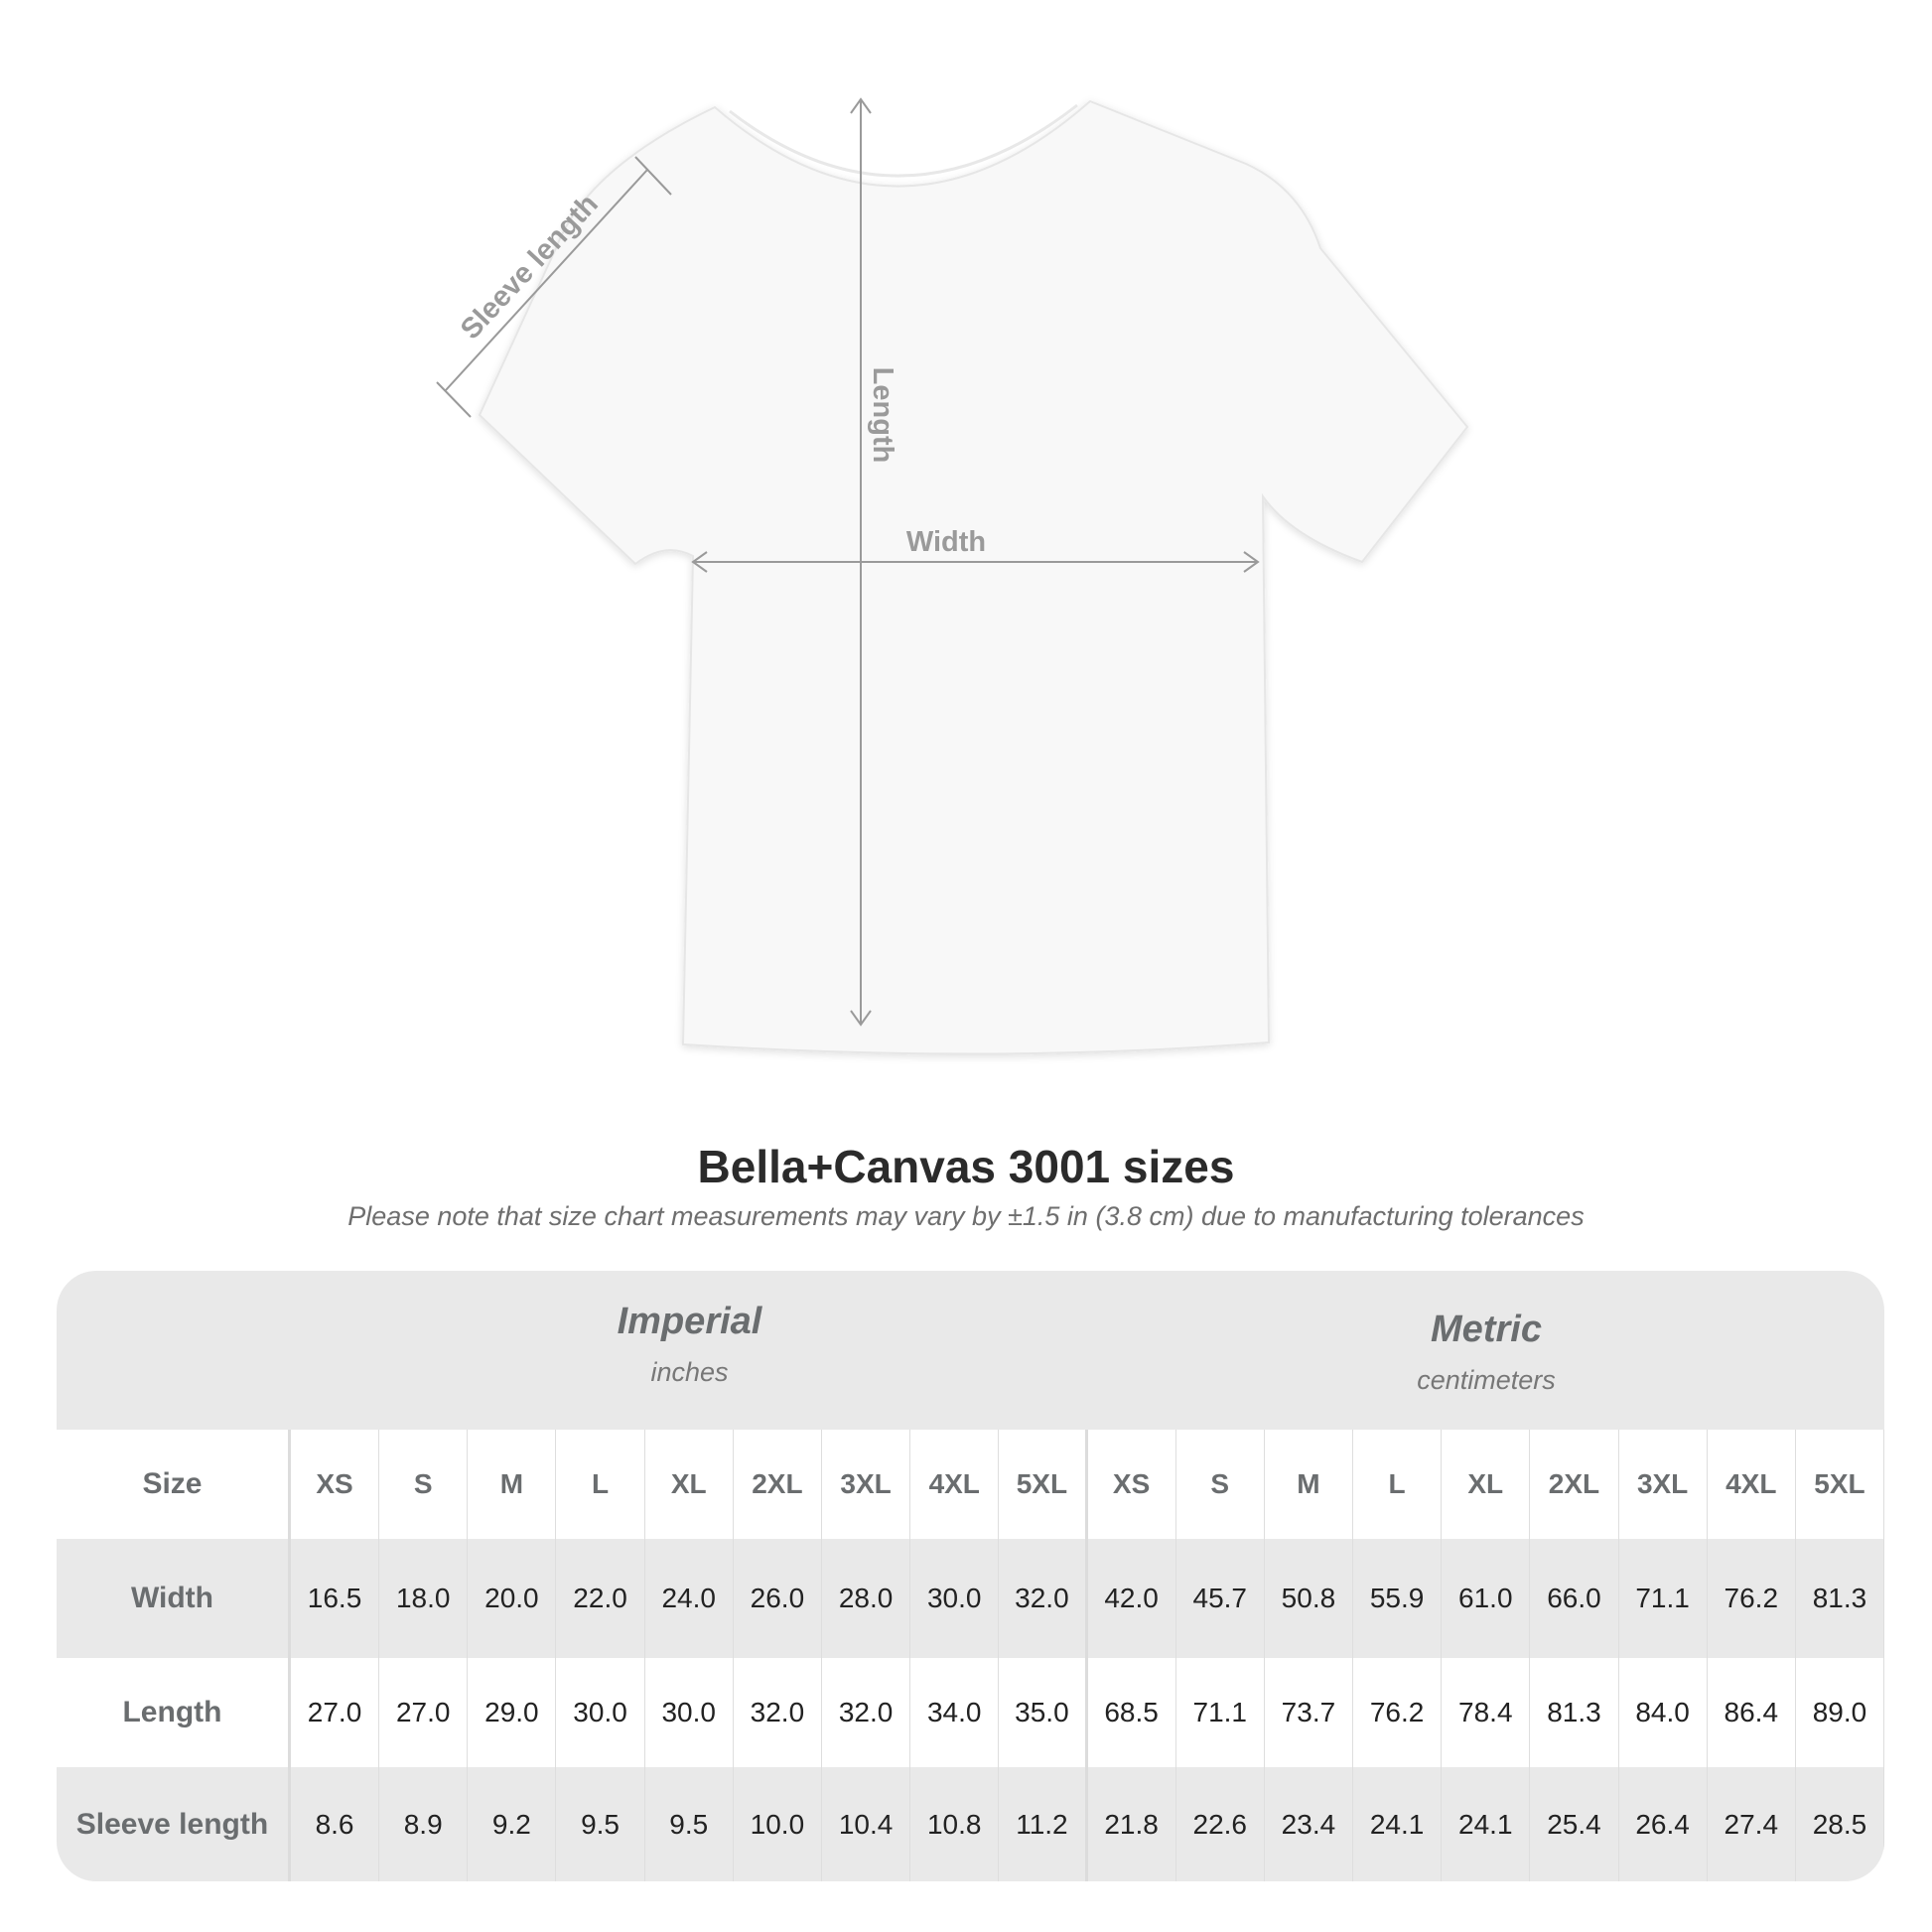 This screenshot has width=1932, height=1932. I want to click on sleeve-arrow, so click(546, 280).